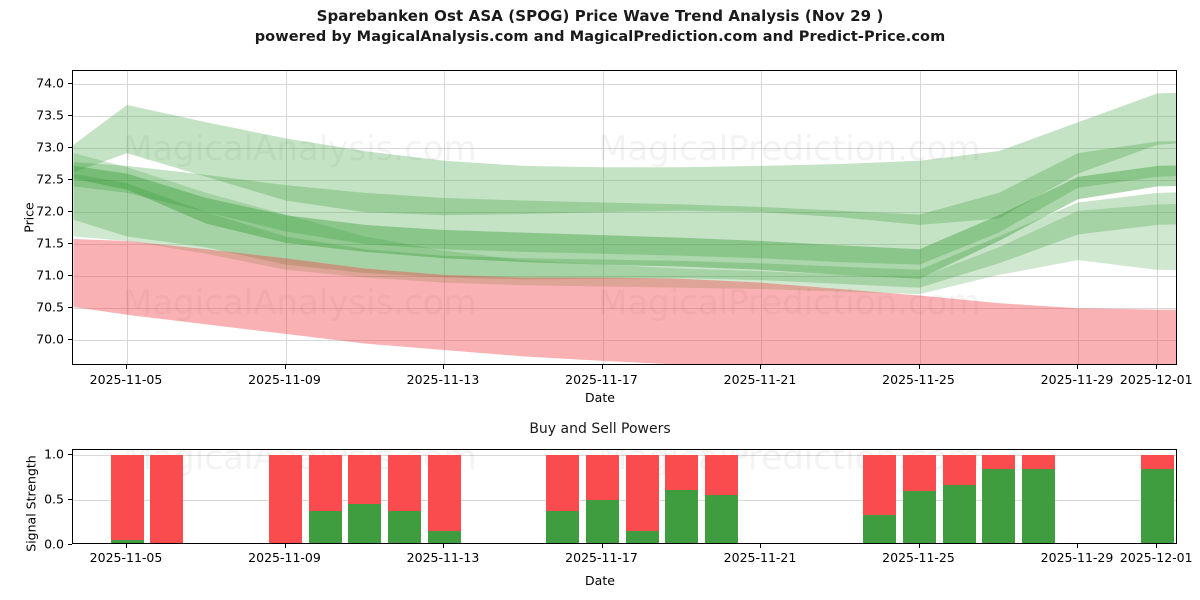  Describe the element at coordinates (600, 580) in the screenshot. I see `buy-sell-powers-x-axis-label: Date` at that location.